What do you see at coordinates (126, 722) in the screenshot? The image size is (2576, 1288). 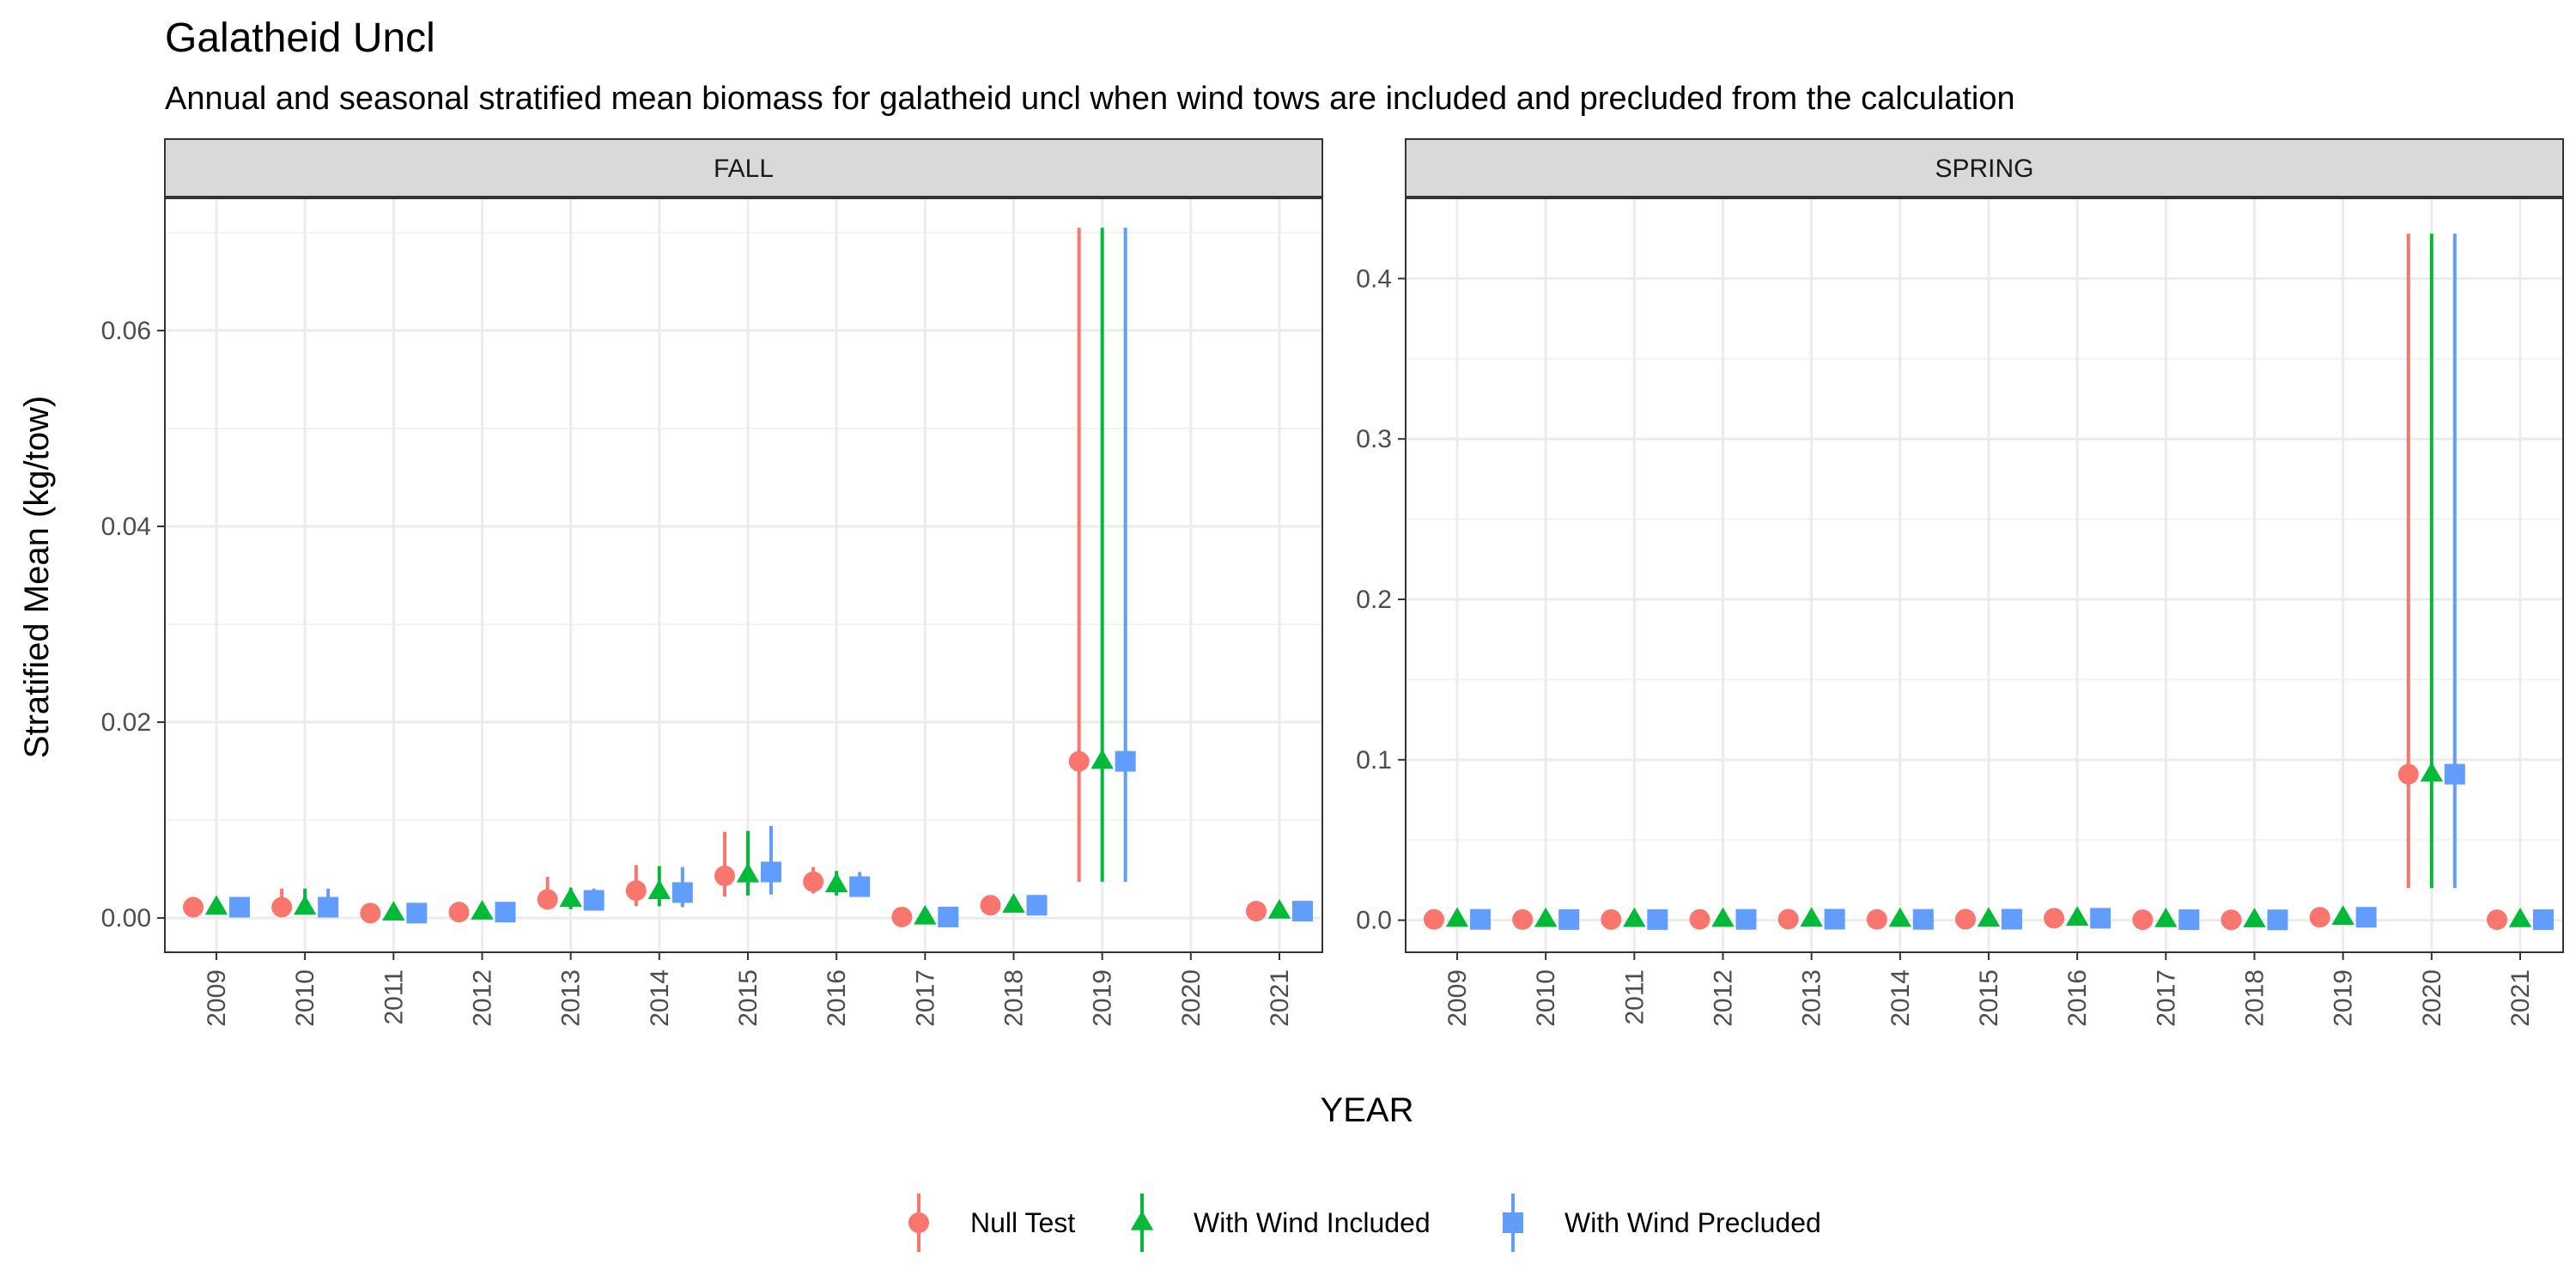 I see `y-tick-label: 0.02` at bounding box center [126, 722].